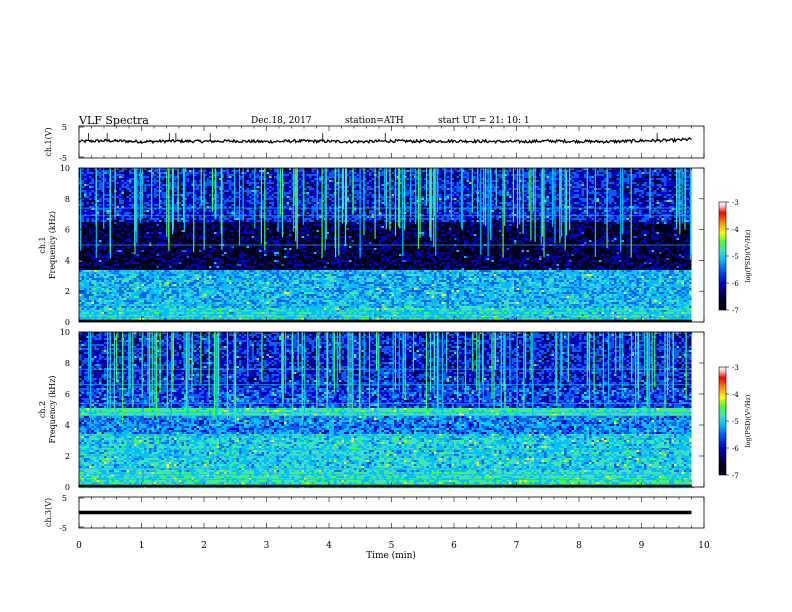  I want to click on ch3-waveform-ytick-top: 5, so click(64, 498).